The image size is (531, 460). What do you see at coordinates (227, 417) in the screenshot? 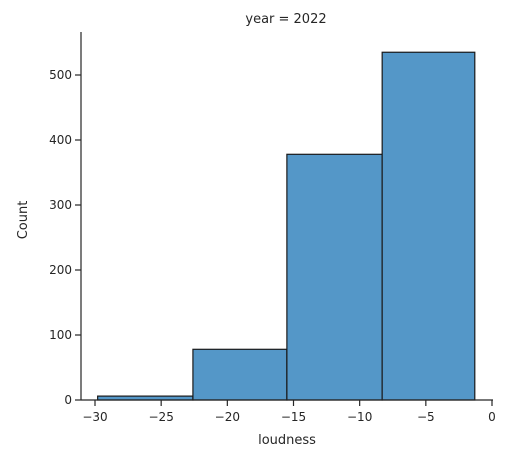
I see `x-tick-label-2: −20` at bounding box center [227, 417].